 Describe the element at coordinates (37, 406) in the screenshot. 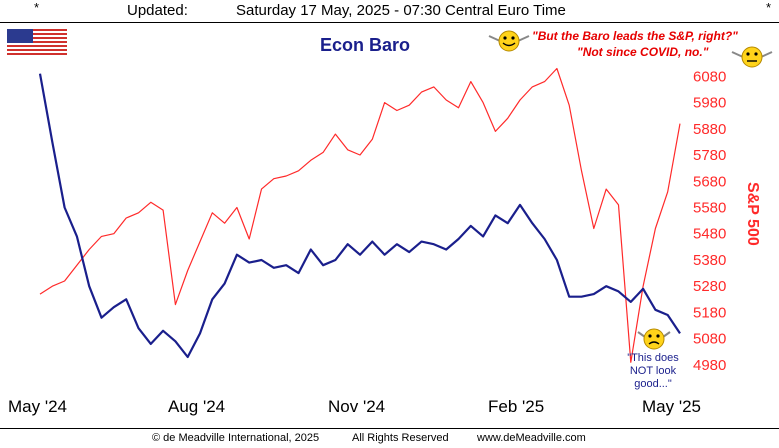

I see `x-tick-label: May '24` at that location.